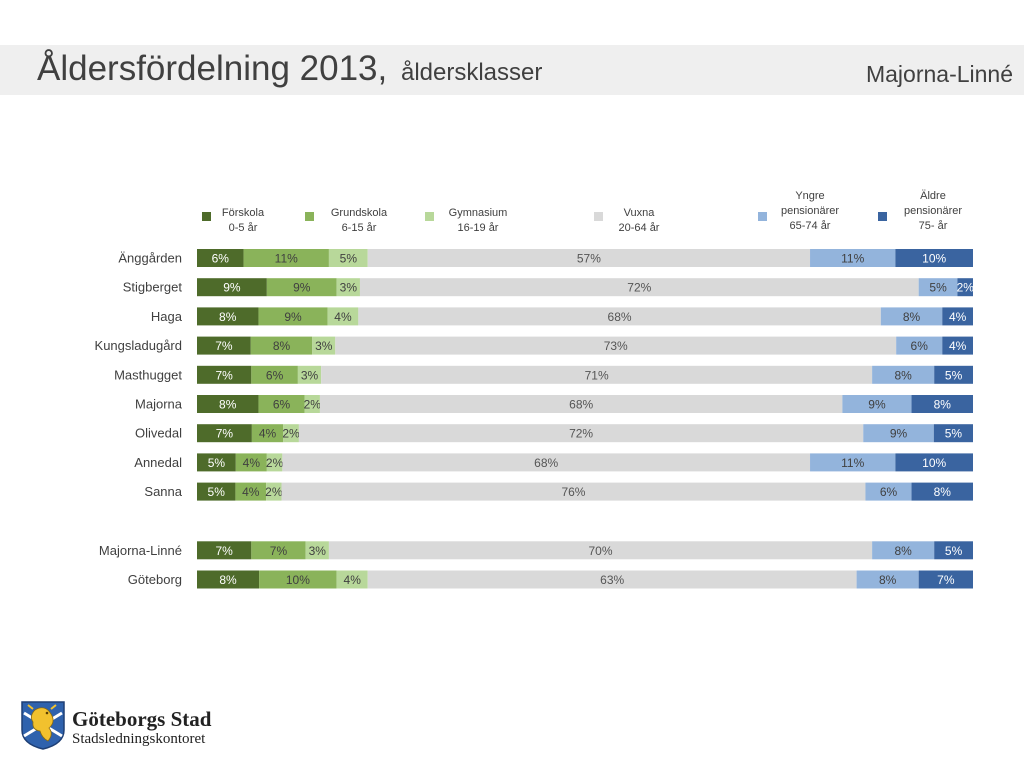  Describe the element at coordinates (167, 316) in the screenshot. I see `category-label: Haga` at that location.